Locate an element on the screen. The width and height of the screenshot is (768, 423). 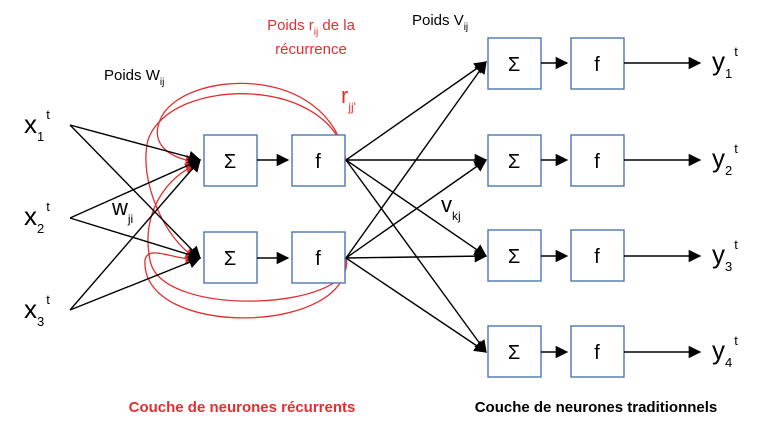
weights-r-label: Poids rij de la is located at coordinates (311, 27).